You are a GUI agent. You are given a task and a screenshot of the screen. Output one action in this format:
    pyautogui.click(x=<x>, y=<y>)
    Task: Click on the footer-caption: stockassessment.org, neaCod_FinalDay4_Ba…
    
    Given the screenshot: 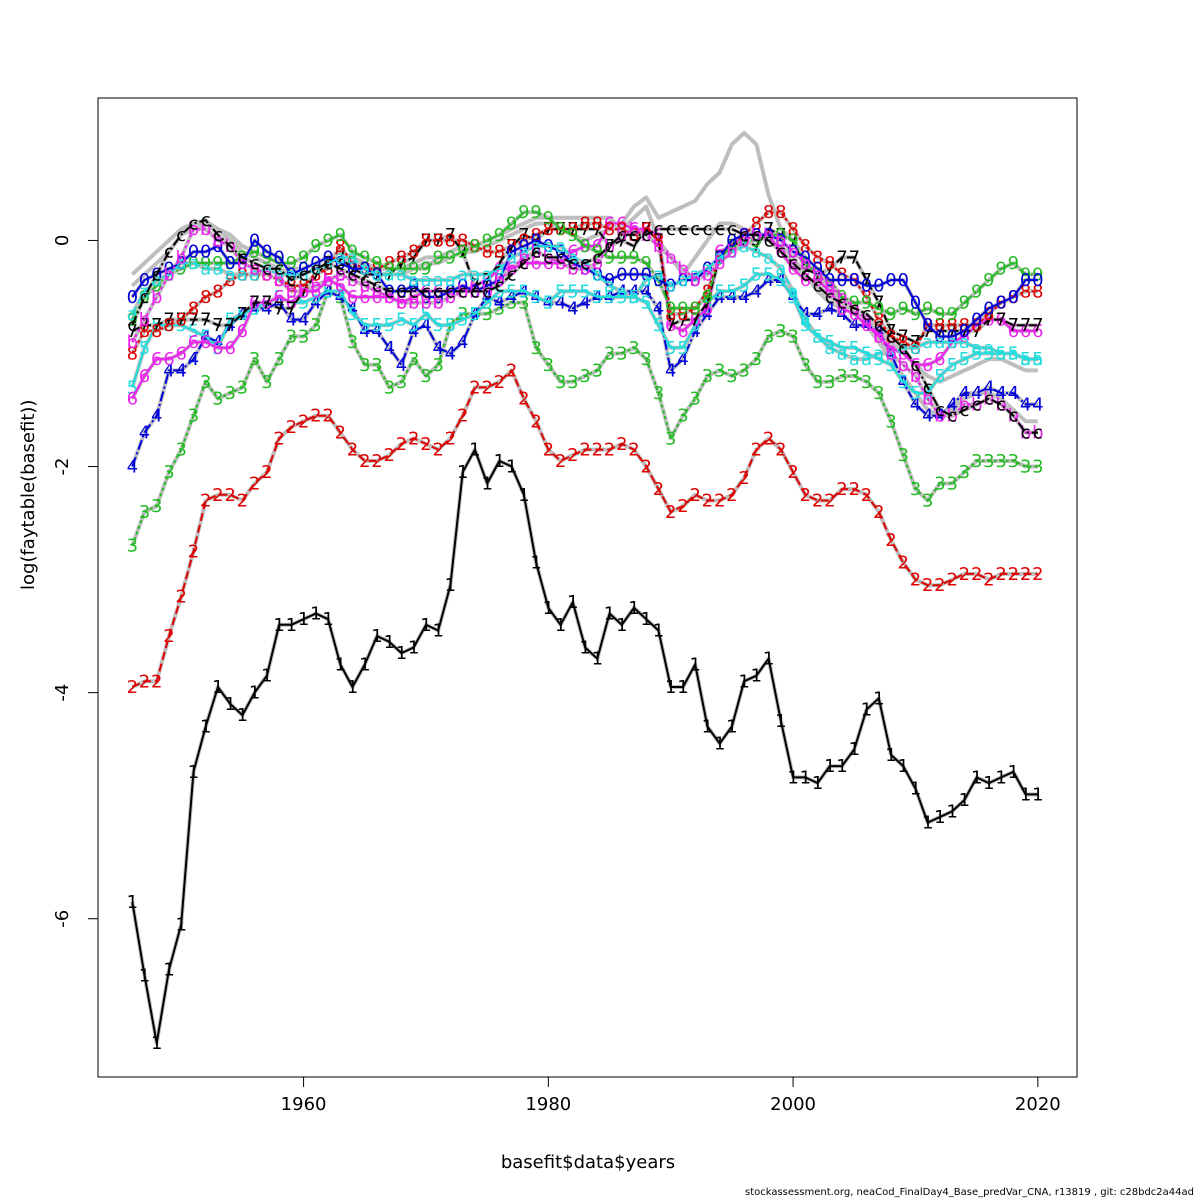 What is the action you would take?
    pyautogui.click(x=969, y=1192)
    